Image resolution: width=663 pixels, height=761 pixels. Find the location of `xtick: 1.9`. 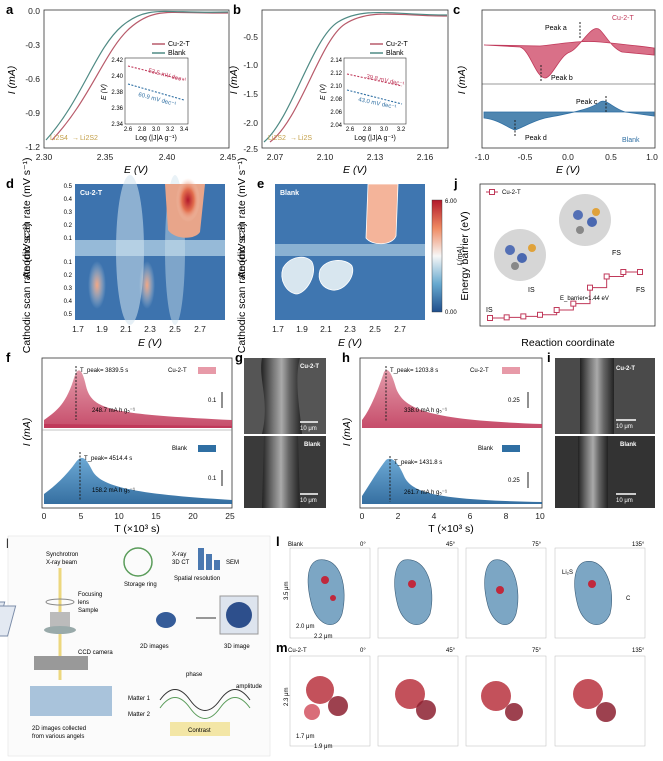

xtick: 1.9 is located at coordinates (302, 329).